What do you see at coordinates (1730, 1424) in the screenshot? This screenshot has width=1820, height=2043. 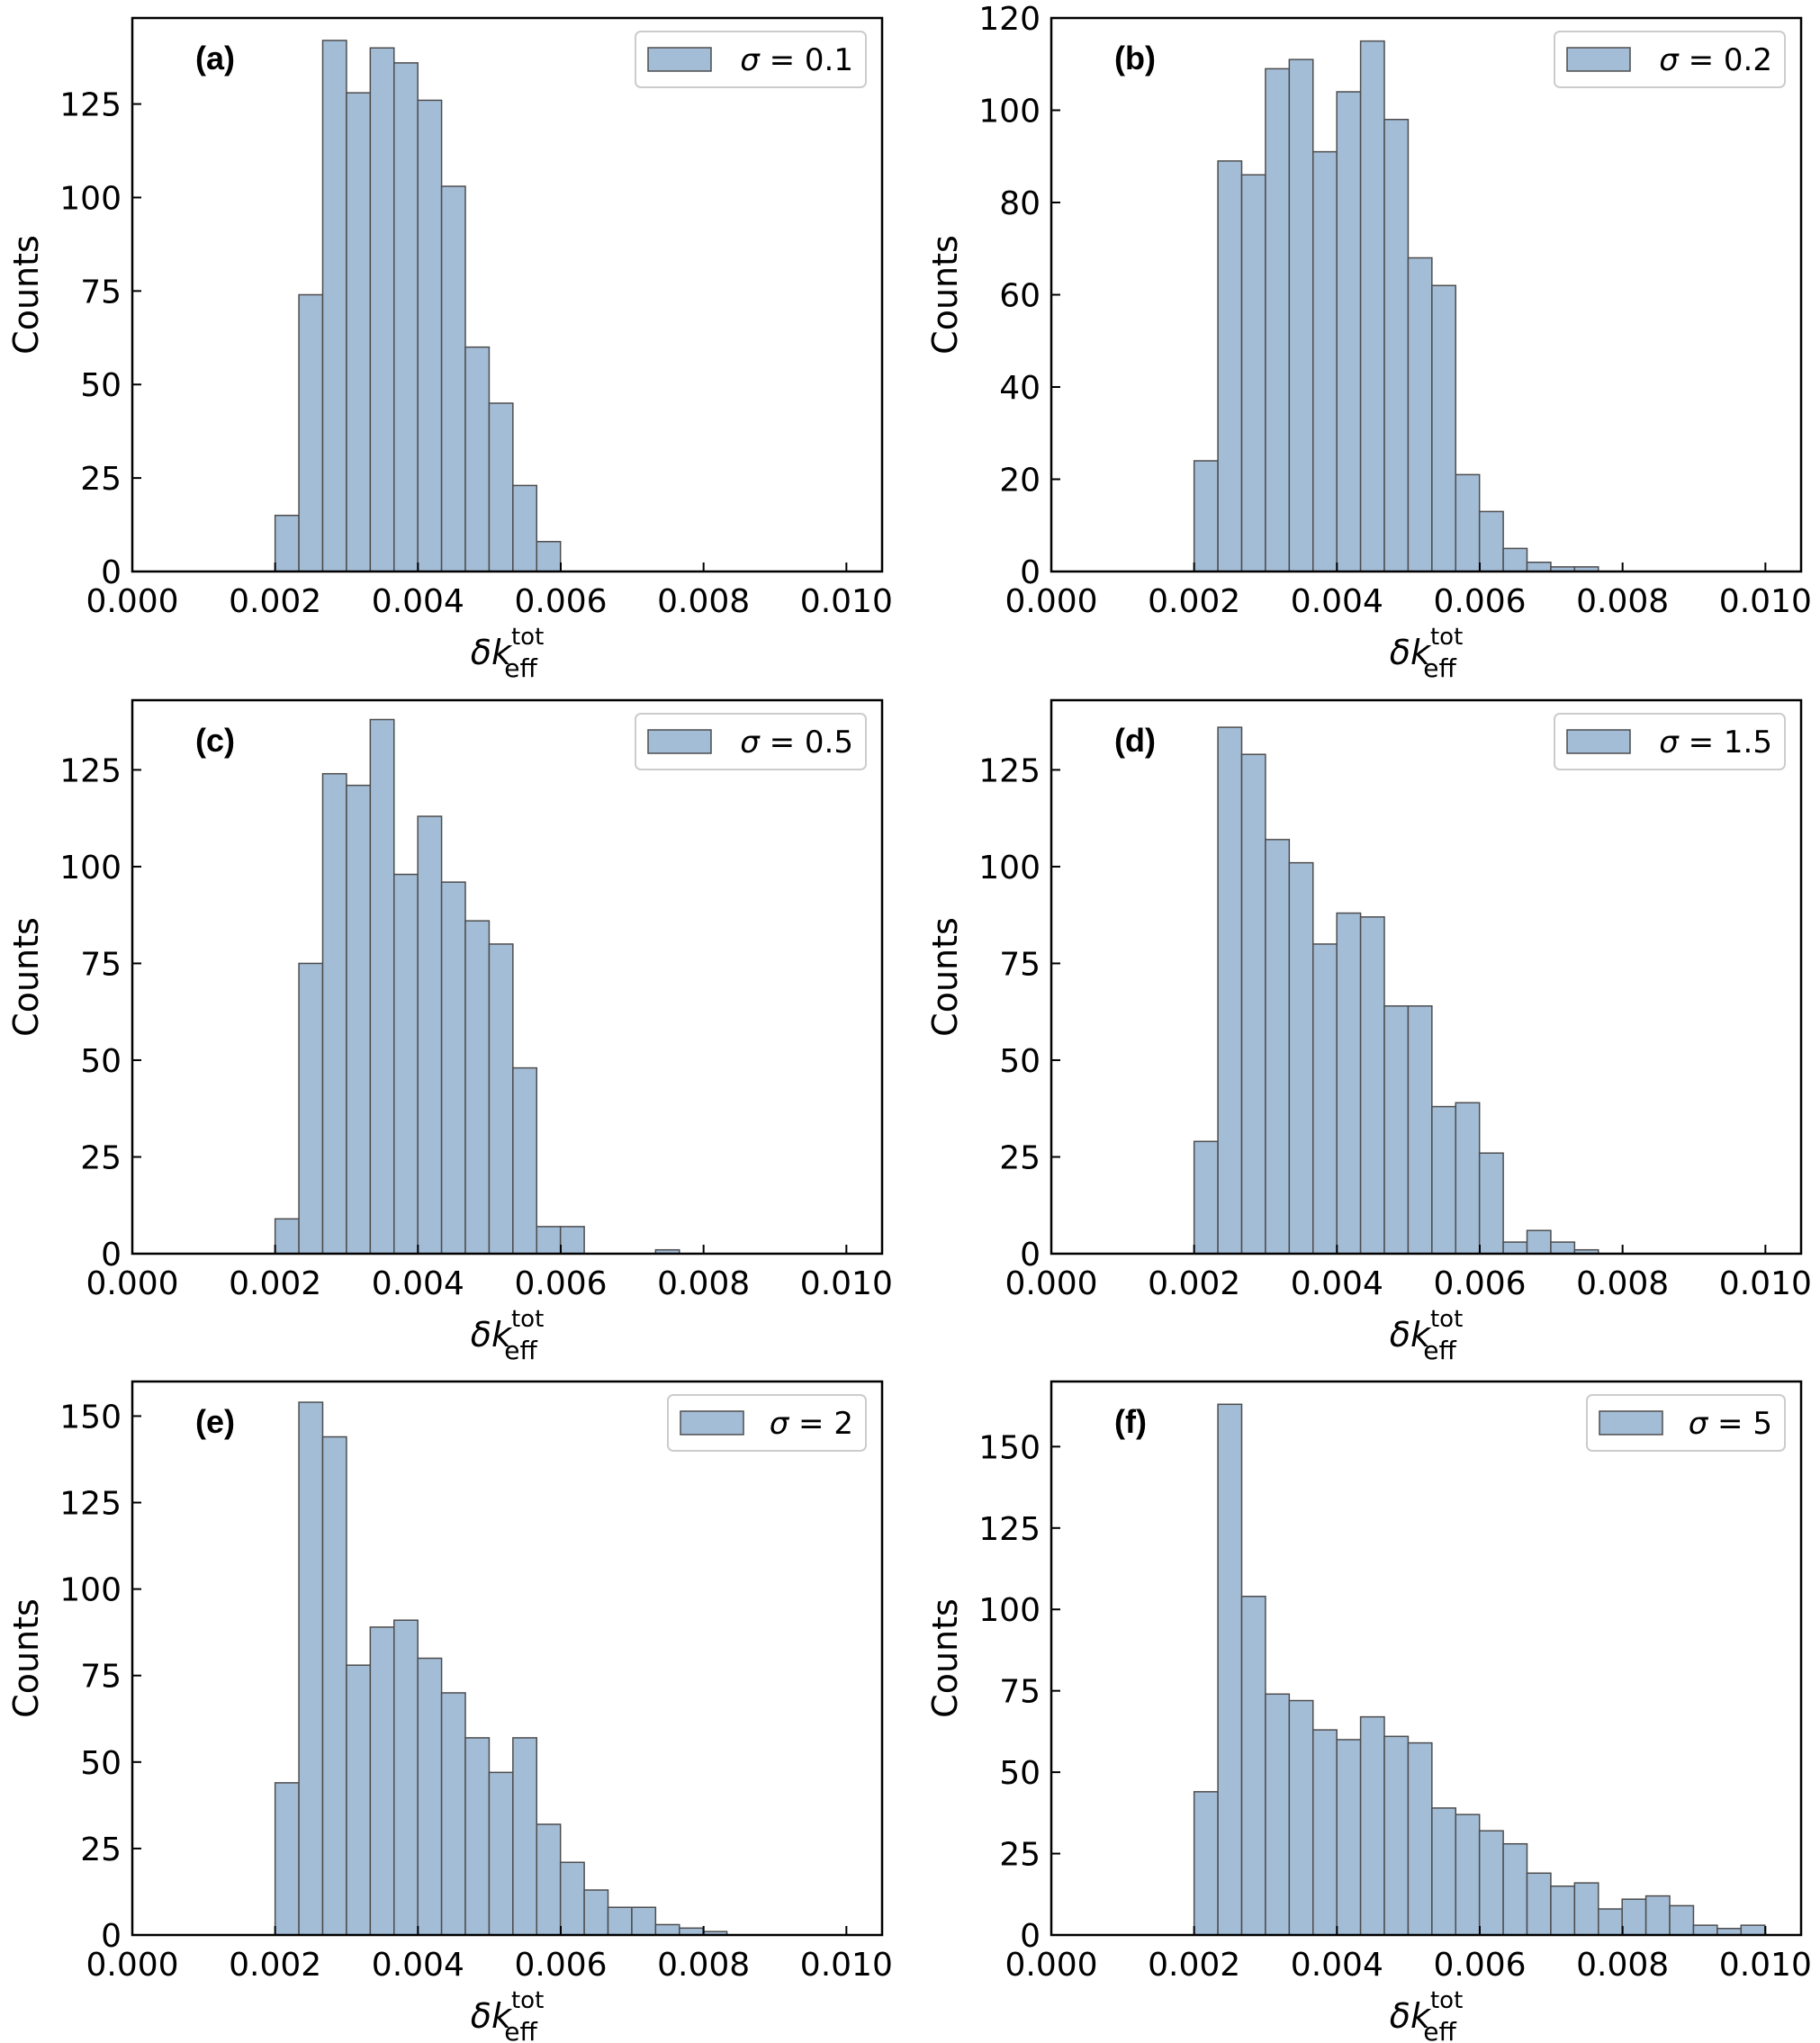 I see `legend-label: σ = 5` at bounding box center [1730, 1424].